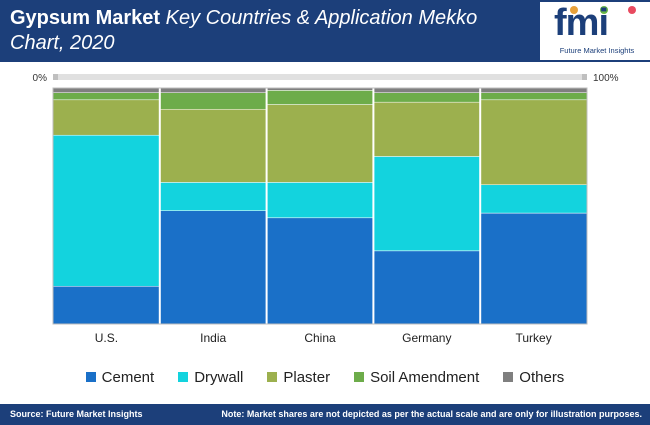  Describe the element at coordinates (106, 305) in the screenshot. I see `bar-u-s--cement` at that location.